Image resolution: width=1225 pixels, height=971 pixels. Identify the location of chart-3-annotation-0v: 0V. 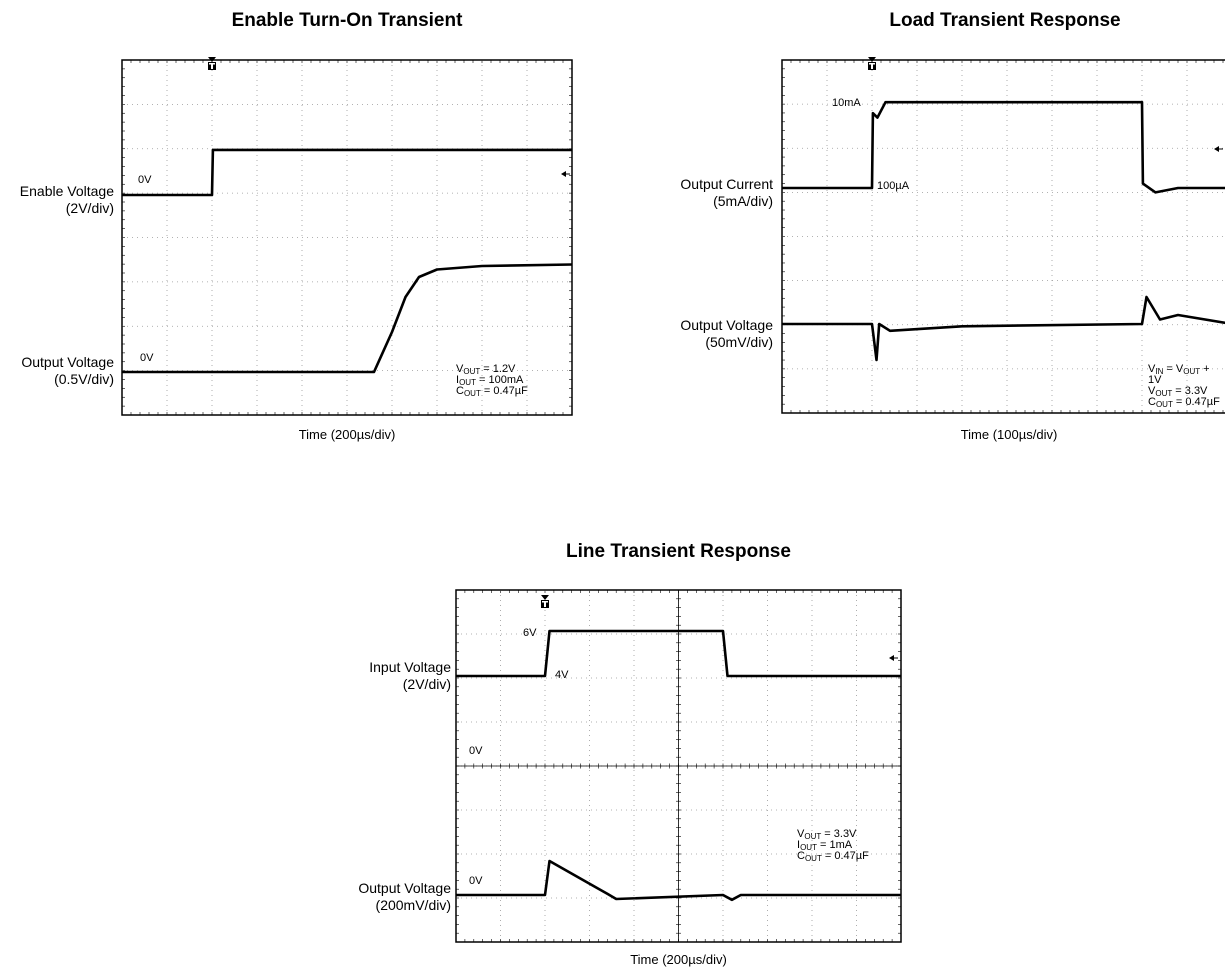
(476, 751).